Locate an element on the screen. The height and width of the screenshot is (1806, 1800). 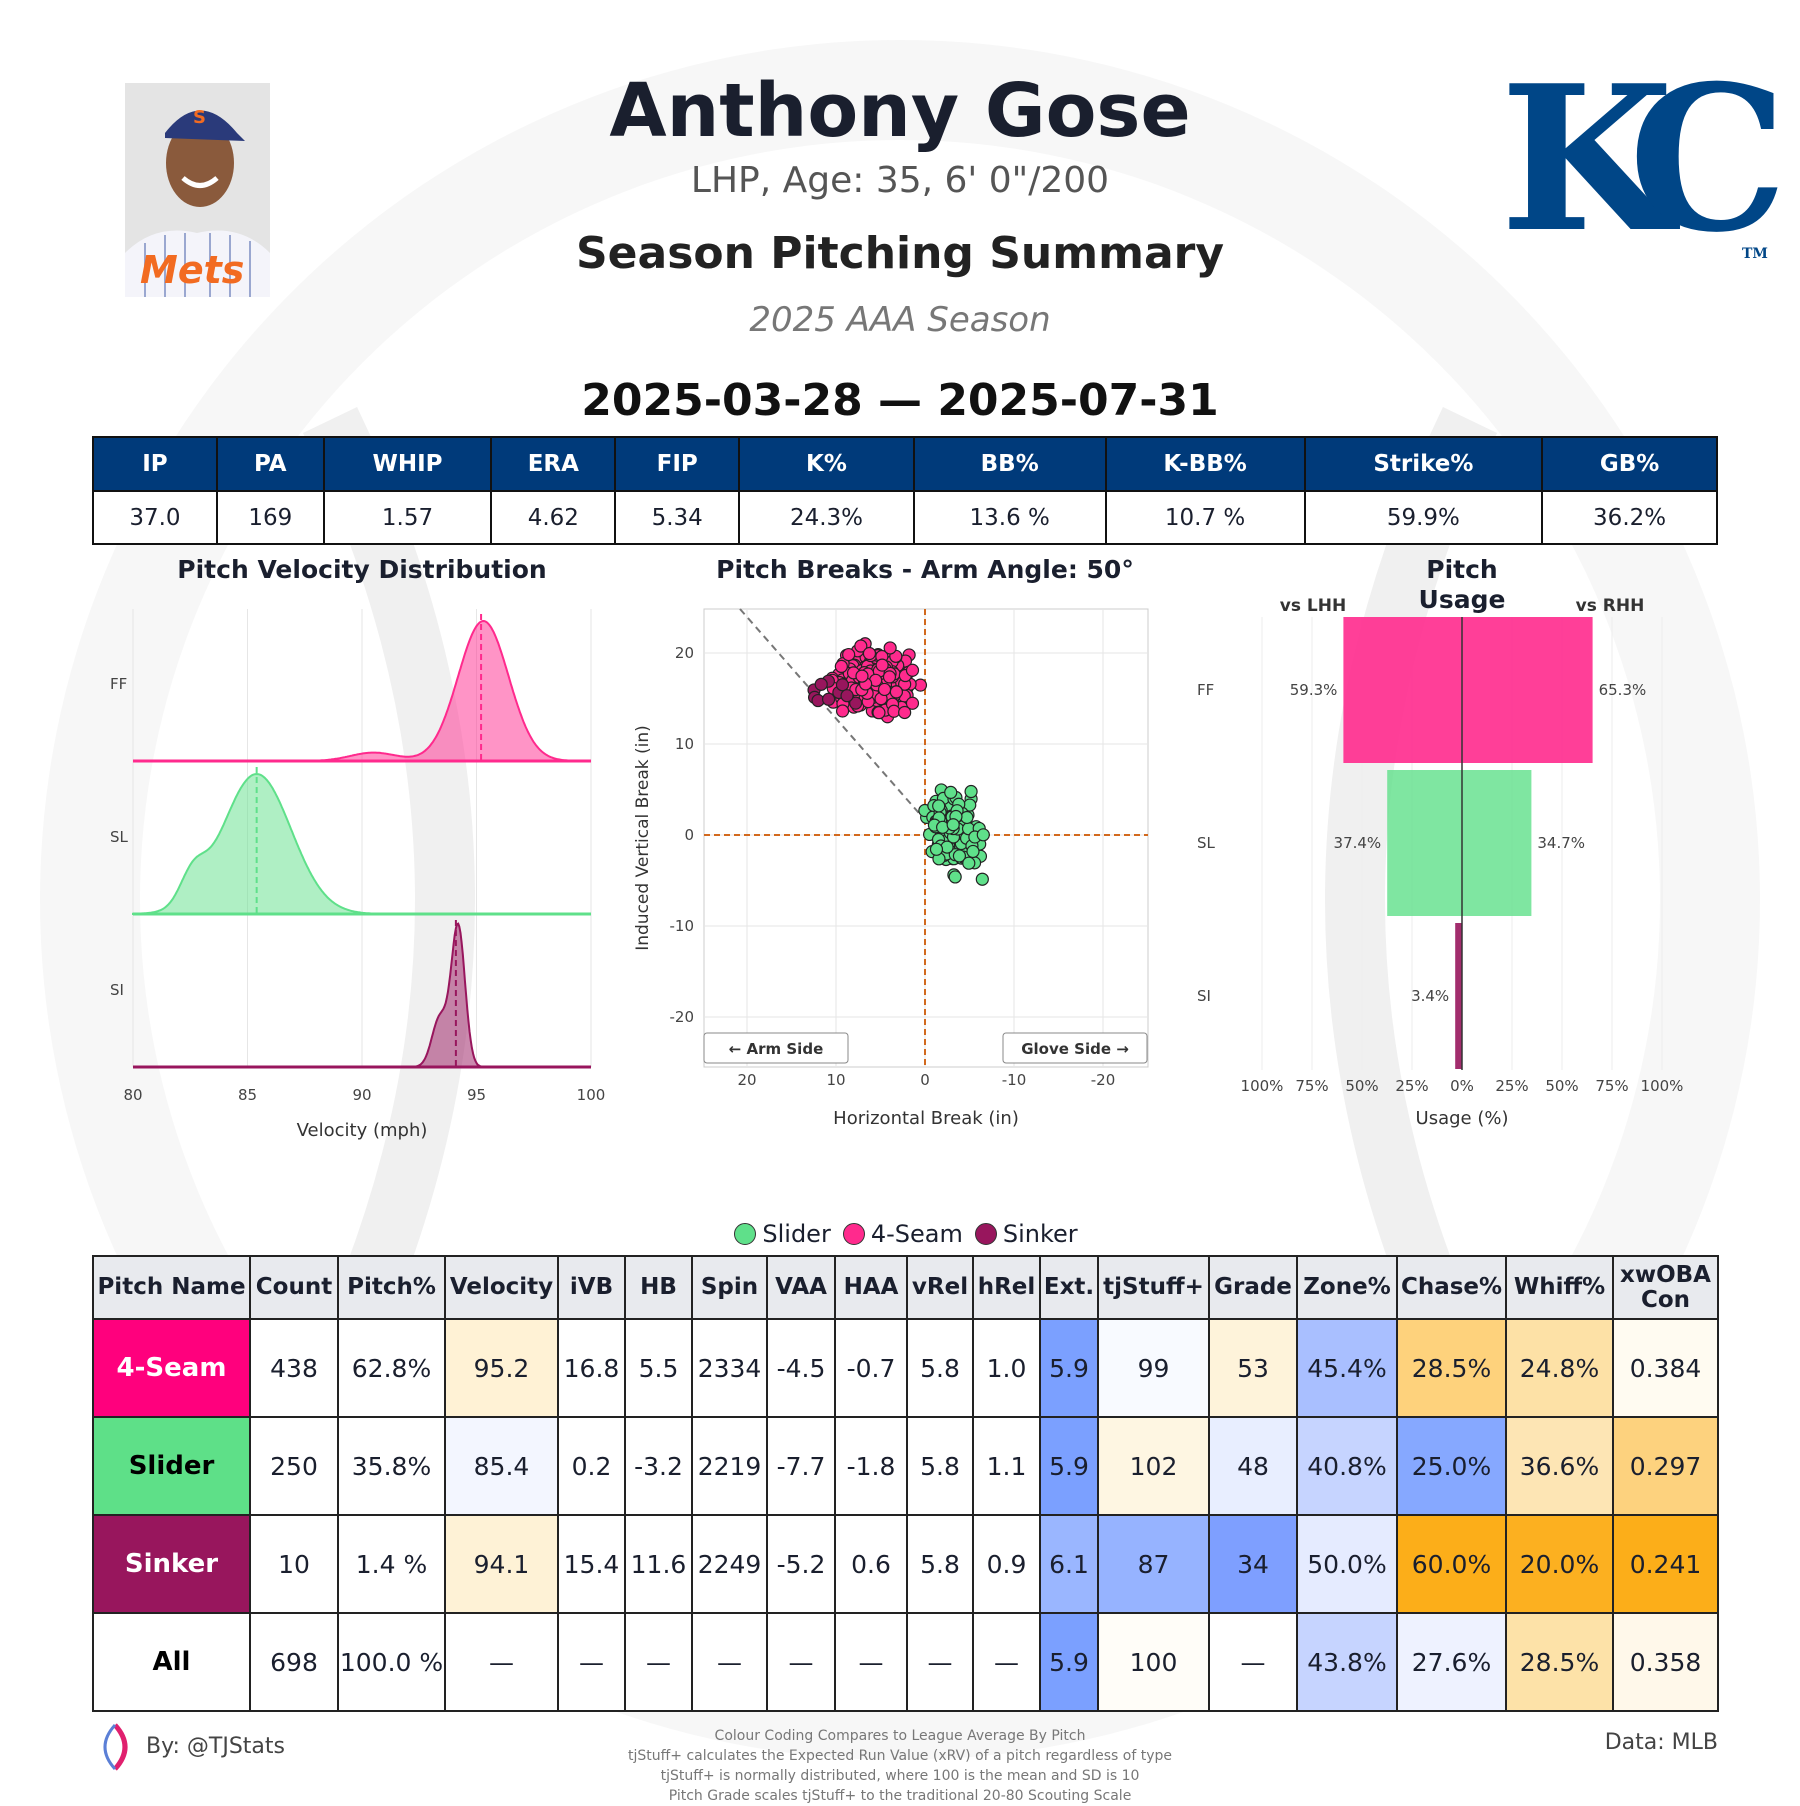
glove-side-label: Glove Side → is located at coordinates (1075, 1049).